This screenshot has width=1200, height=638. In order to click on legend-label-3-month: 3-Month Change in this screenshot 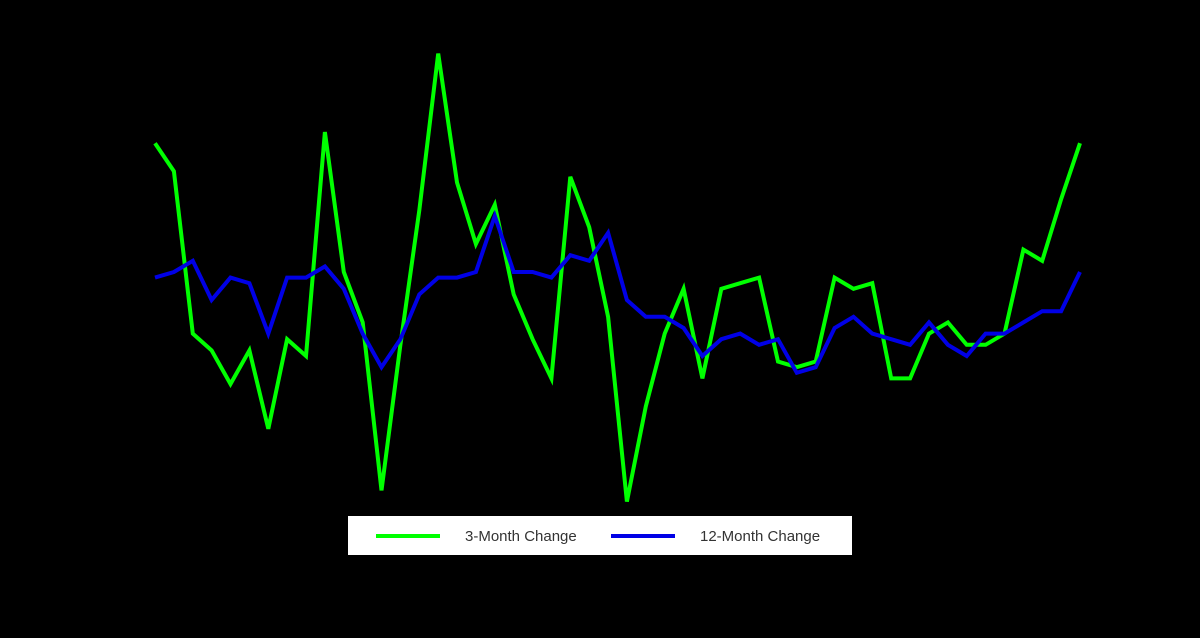, I will do `click(521, 536)`.